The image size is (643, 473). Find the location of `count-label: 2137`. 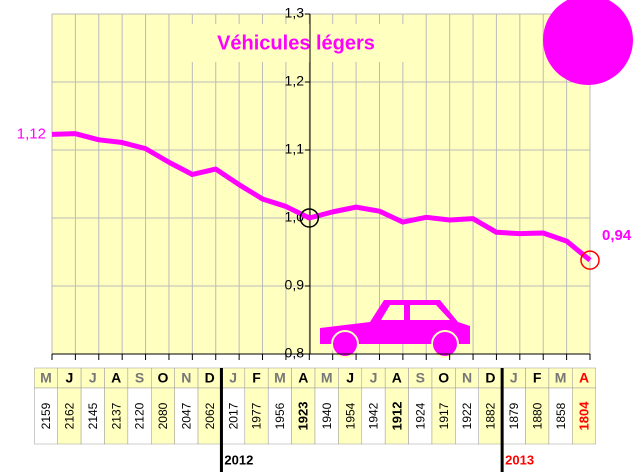

count-label: 2137 is located at coordinates (116, 415).